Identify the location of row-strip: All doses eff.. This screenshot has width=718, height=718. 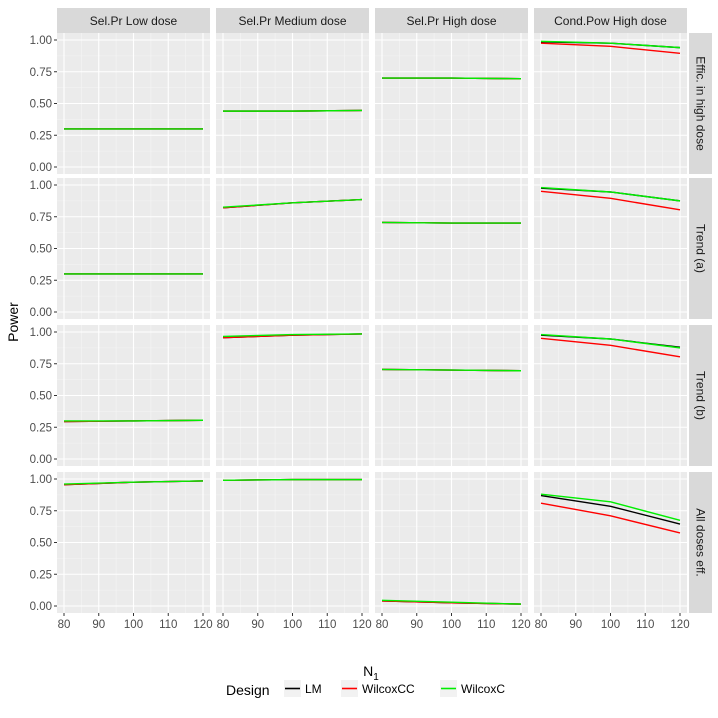
(700, 542).